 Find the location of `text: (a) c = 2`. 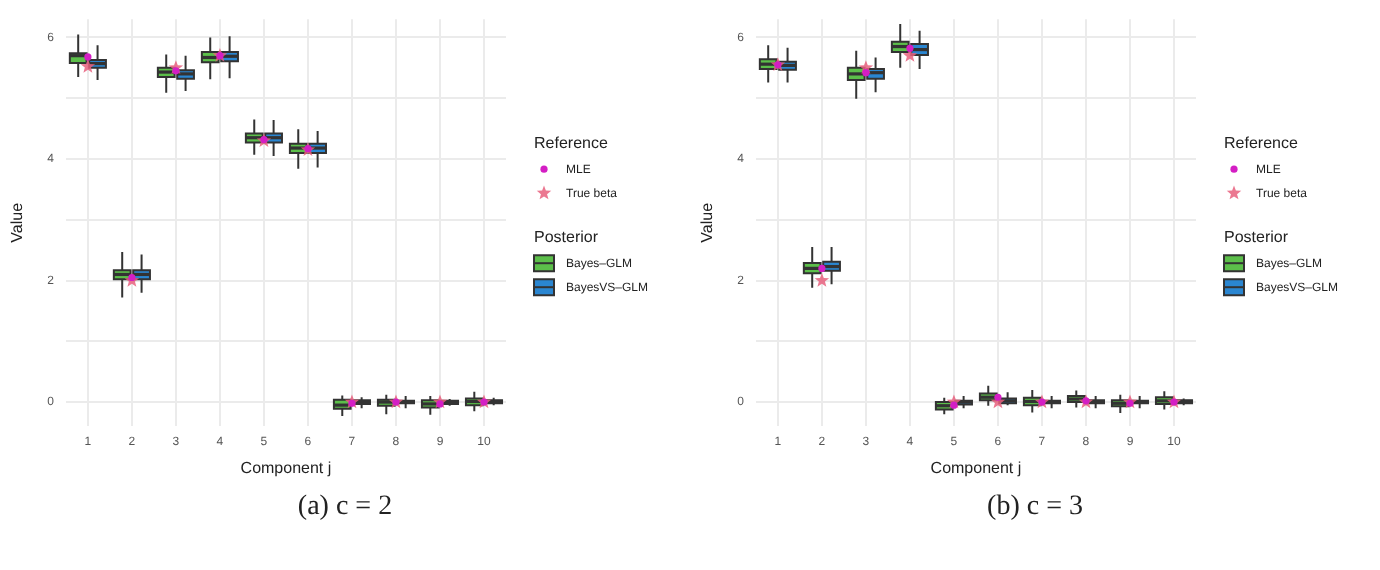

text: (a) c = 2 is located at coordinates (345, 508).